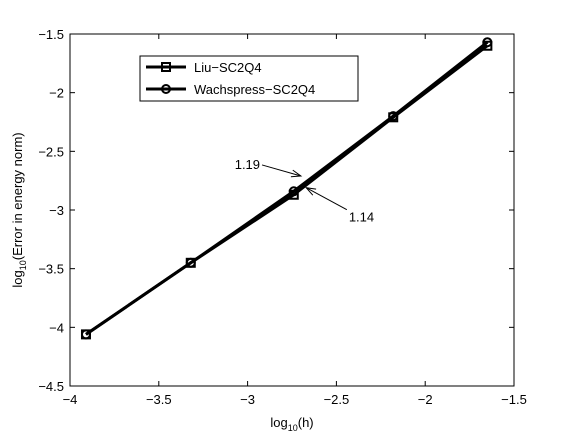 Image resolution: width=581 pixels, height=437 pixels. Describe the element at coordinates (51, 34) in the screenshot. I see `y-tick-label: −1.5` at that location.